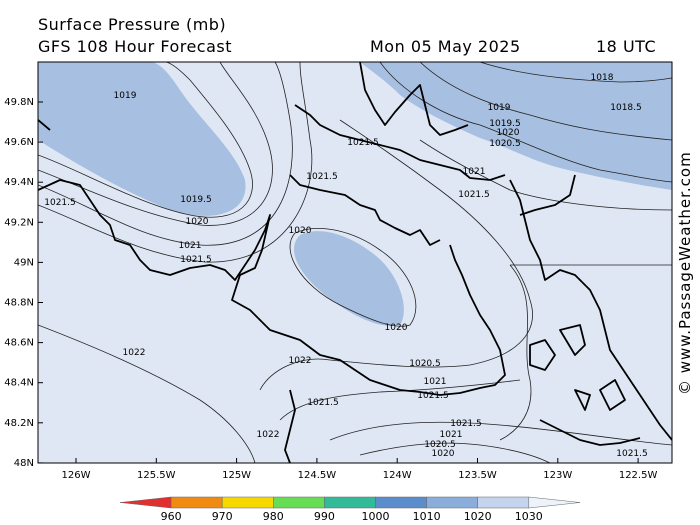 This screenshot has height=525, width=700. I want to click on contour-label: 1018.5, so click(626, 108).